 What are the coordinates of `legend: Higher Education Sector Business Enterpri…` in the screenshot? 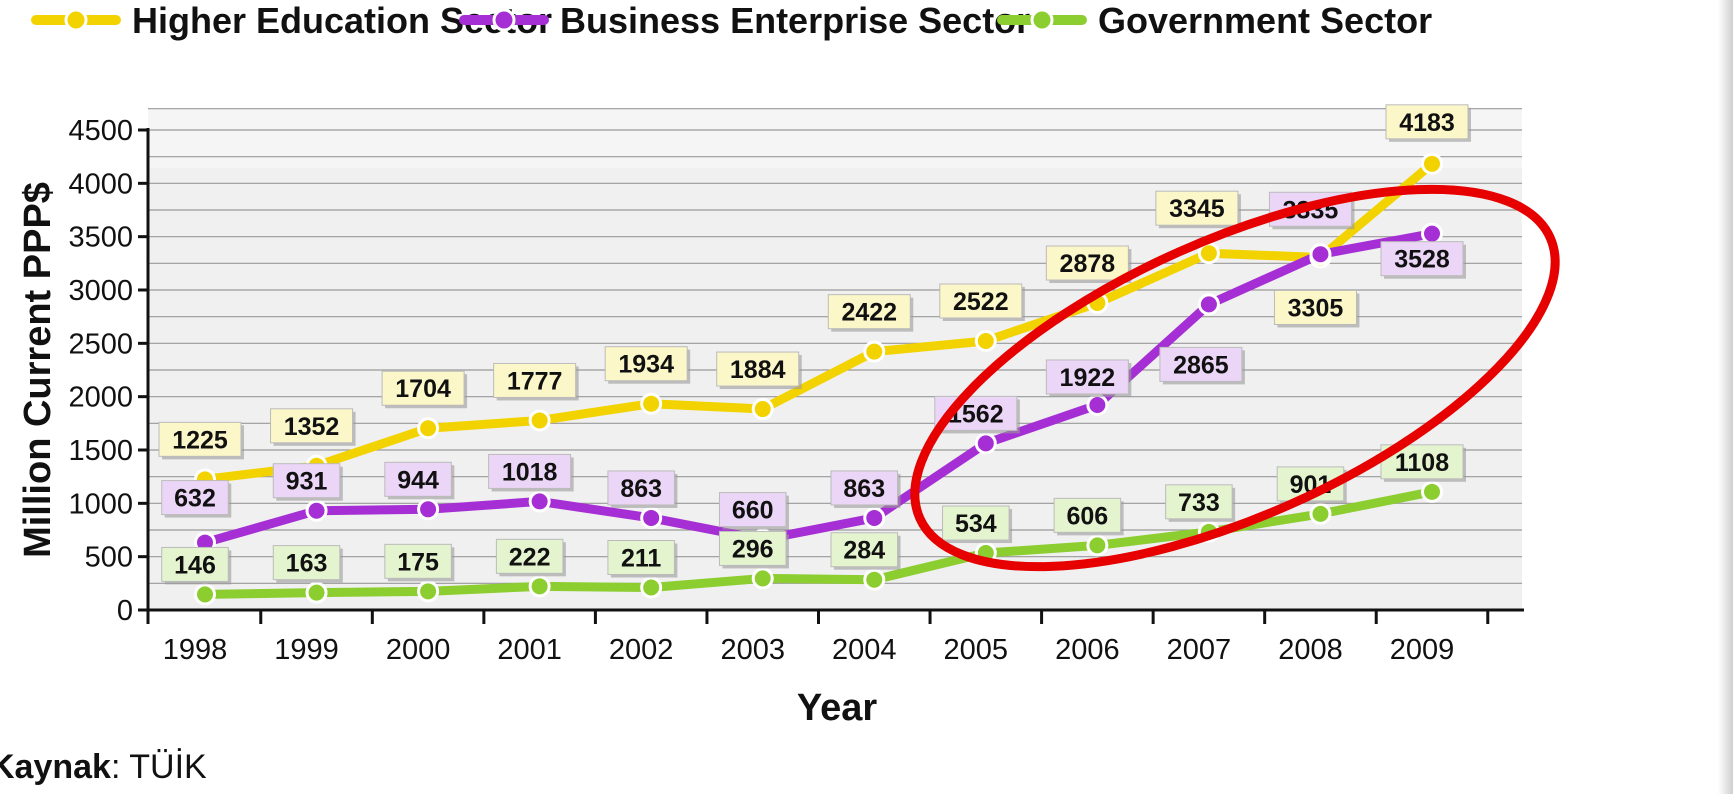 It's located at (731, 20).